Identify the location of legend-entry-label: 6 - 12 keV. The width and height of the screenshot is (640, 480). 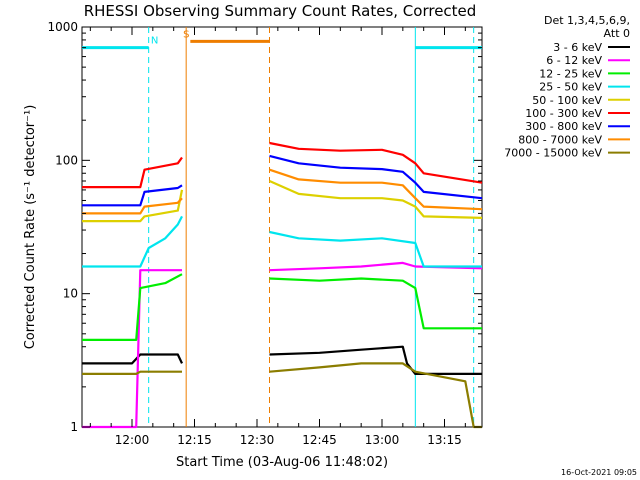
(574, 60).